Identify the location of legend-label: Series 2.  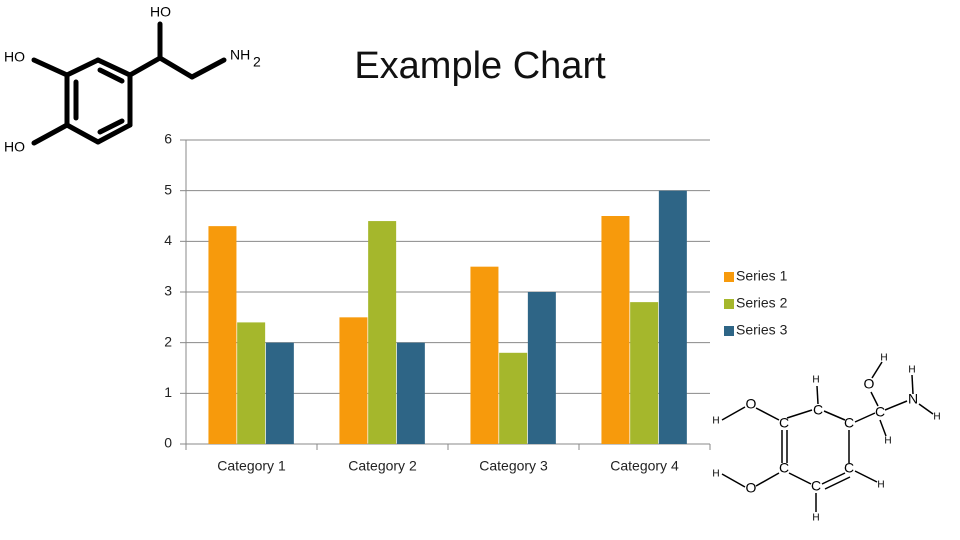
(762, 303).